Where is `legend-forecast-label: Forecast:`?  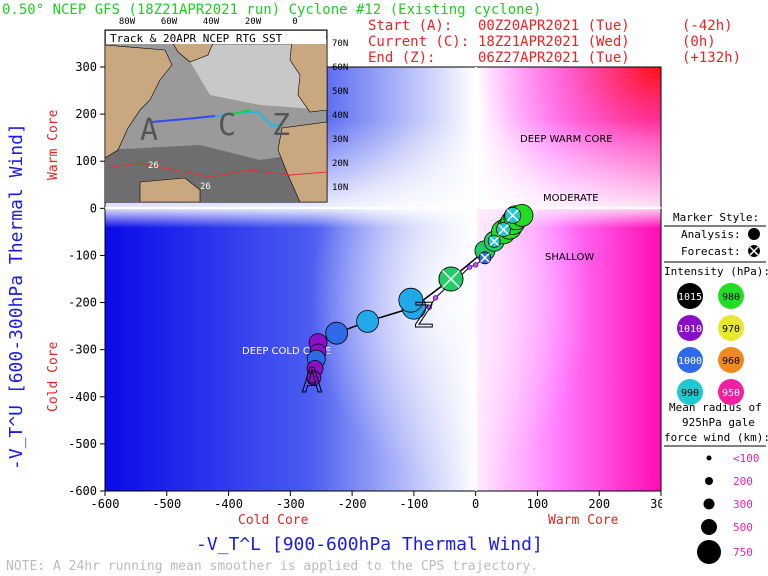 legend-forecast-label: Forecast: is located at coordinates (711, 251).